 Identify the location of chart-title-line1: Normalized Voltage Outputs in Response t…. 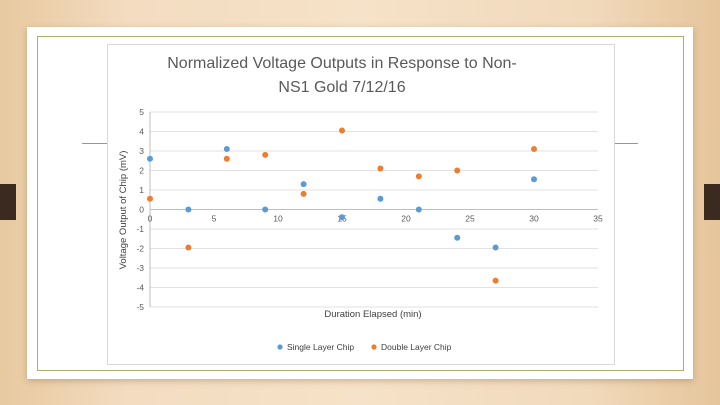
(342, 63).